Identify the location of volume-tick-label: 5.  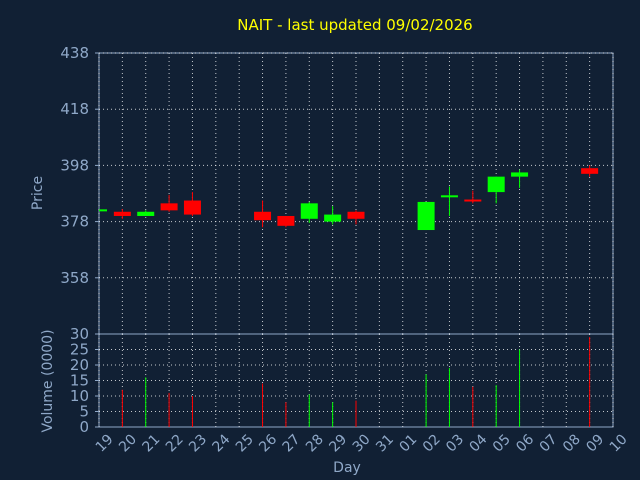
(84, 412).